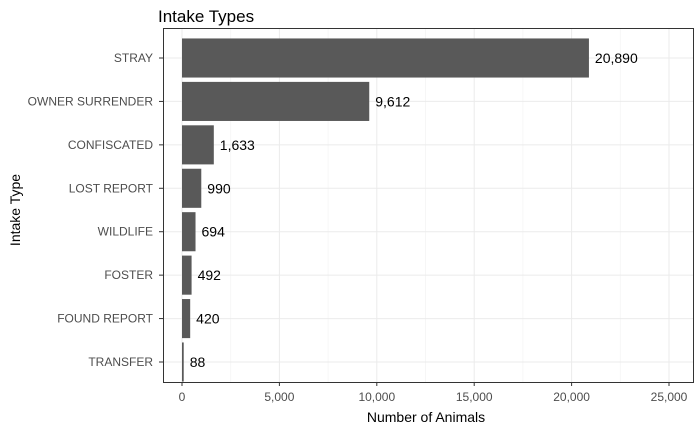  Describe the element at coordinates (616, 58) in the screenshot. I see `data-label: 20,890` at that location.